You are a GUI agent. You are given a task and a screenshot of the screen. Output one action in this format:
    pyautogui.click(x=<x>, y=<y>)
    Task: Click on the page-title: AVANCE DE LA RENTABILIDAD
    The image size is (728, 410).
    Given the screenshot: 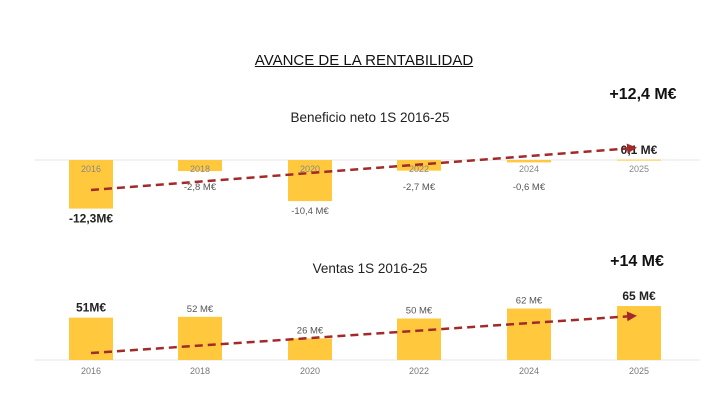 What is the action you would take?
    pyautogui.click(x=364, y=60)
    